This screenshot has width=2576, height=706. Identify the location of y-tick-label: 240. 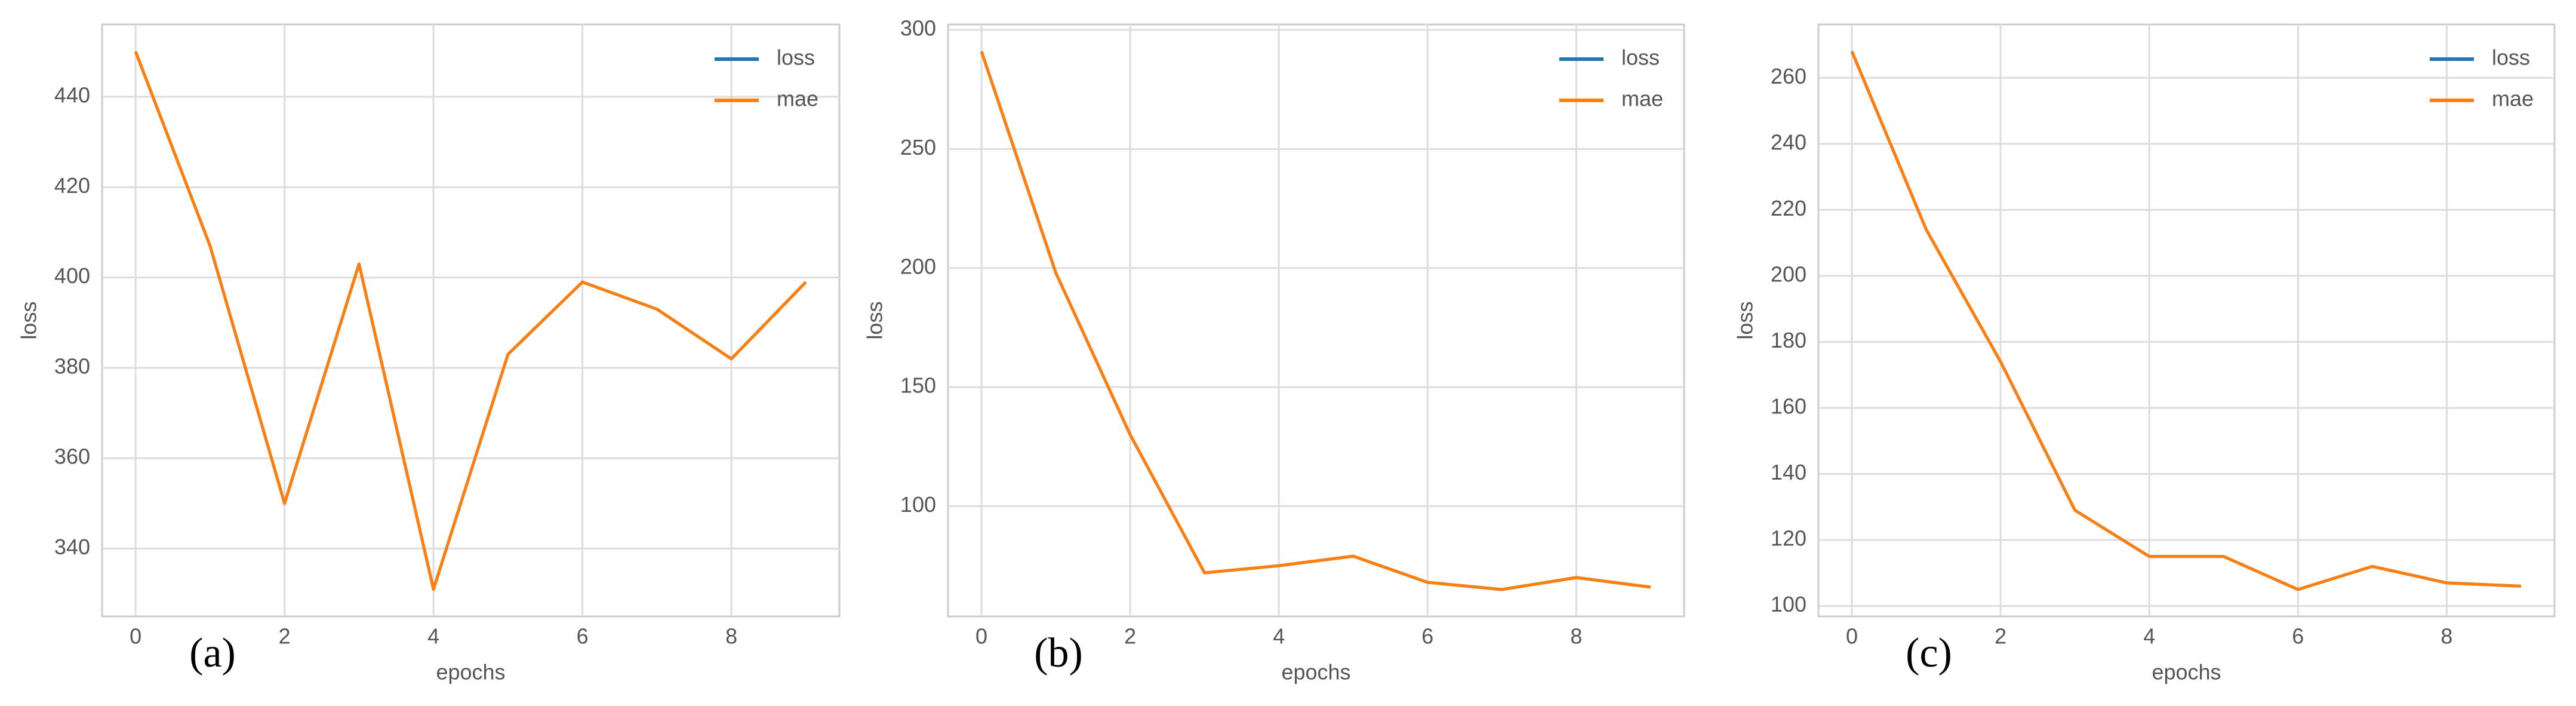
(1788, 142).